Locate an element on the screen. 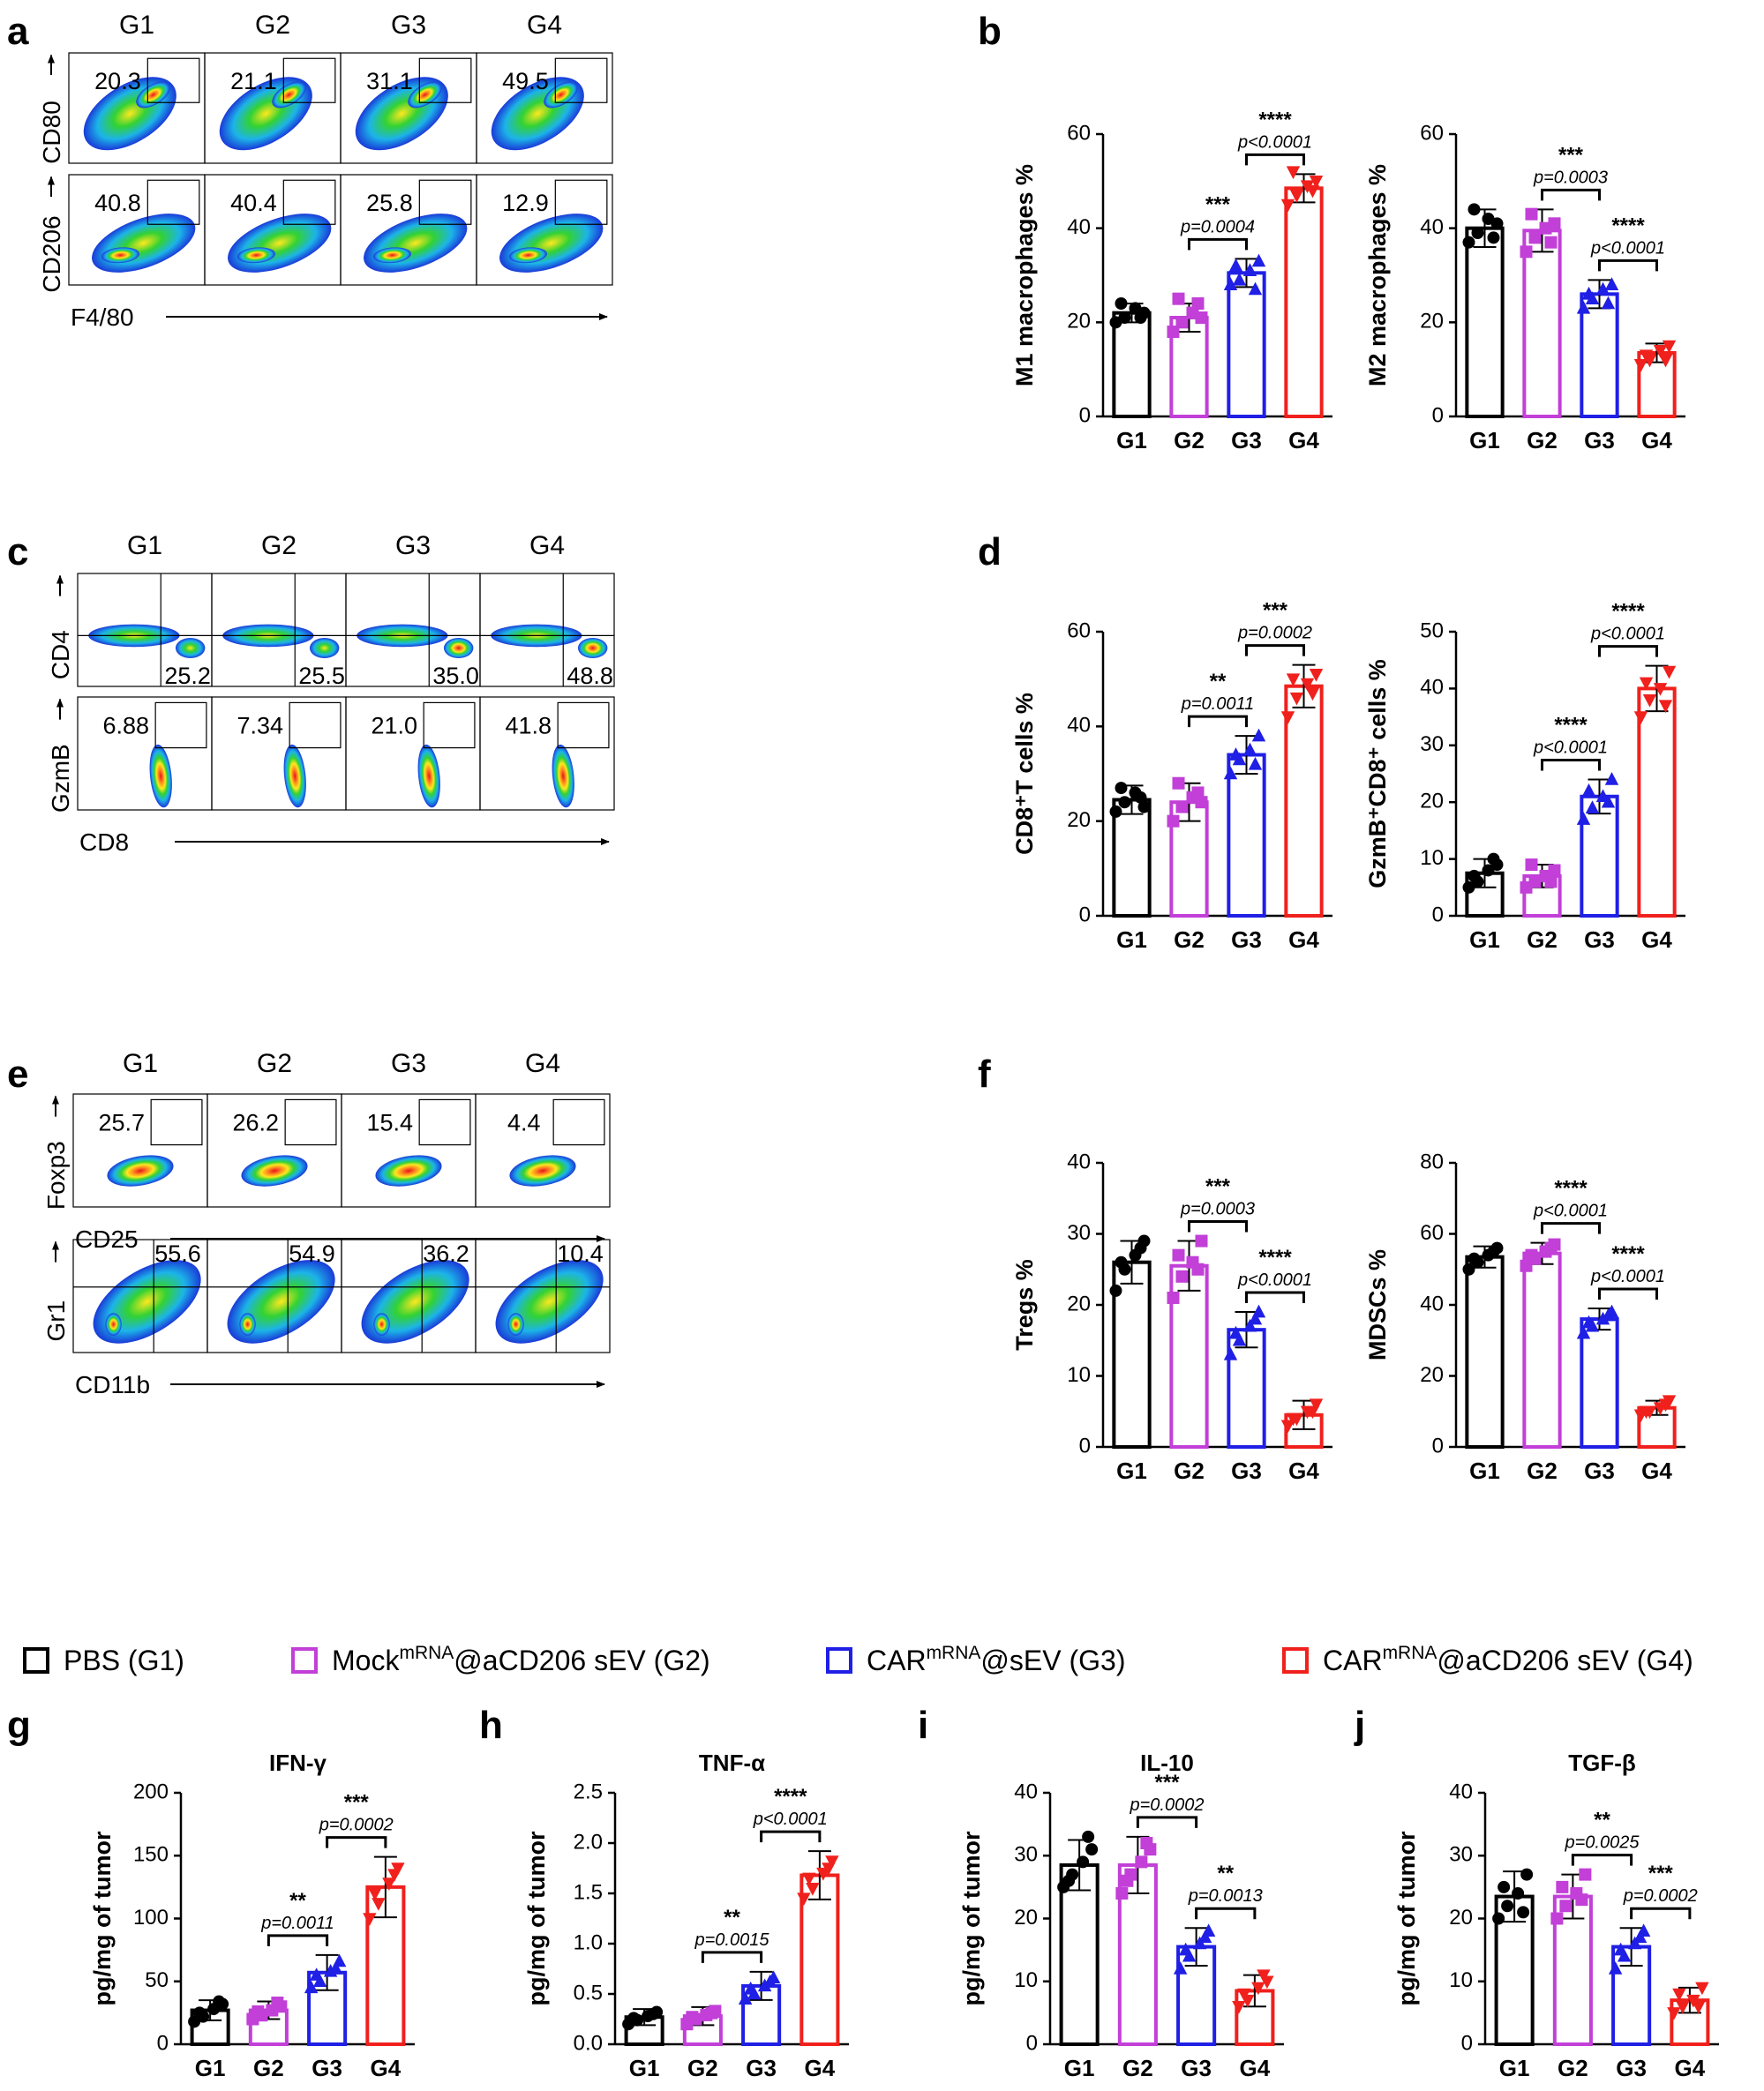 The width and height of the screenshot is (1764, 2091). y-axis-label: MDSCs % is located at coordinates (1377, 1305).